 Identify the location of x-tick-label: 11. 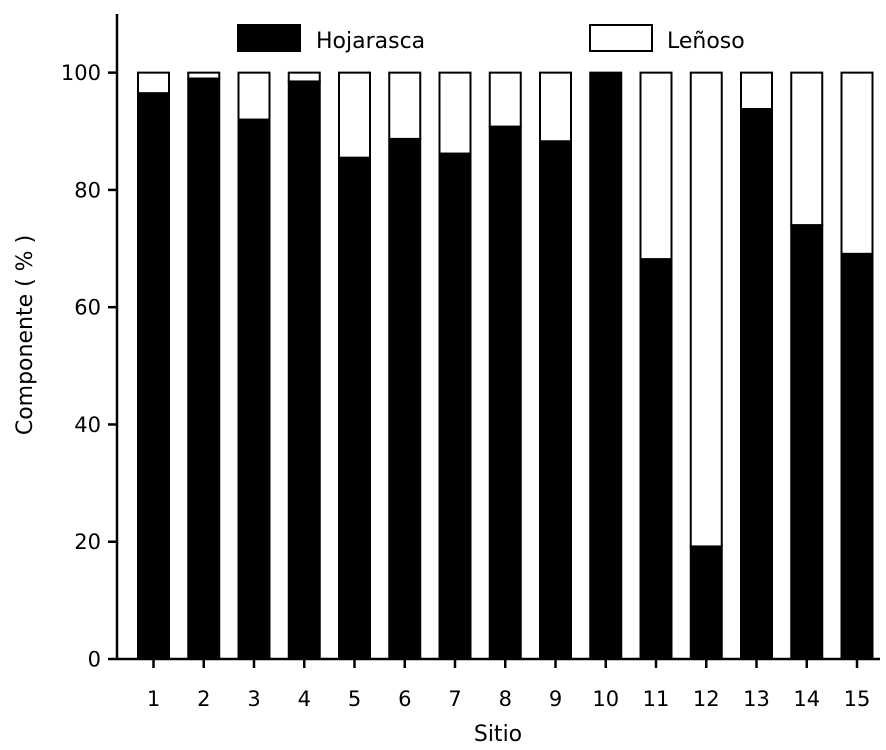
(656, 699).